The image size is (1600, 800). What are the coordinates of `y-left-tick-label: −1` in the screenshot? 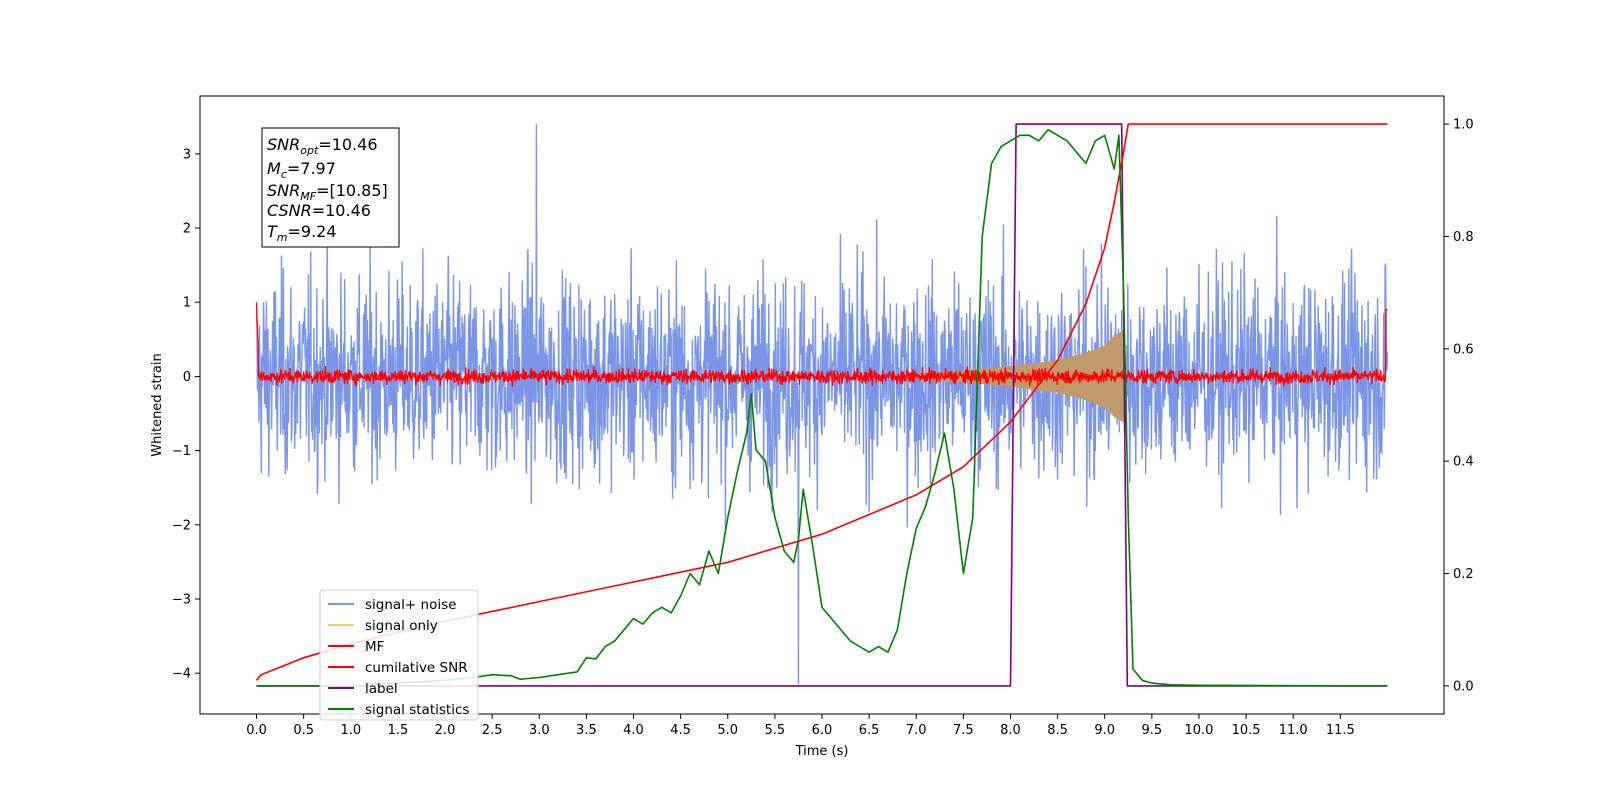 It's located at (181, 451).